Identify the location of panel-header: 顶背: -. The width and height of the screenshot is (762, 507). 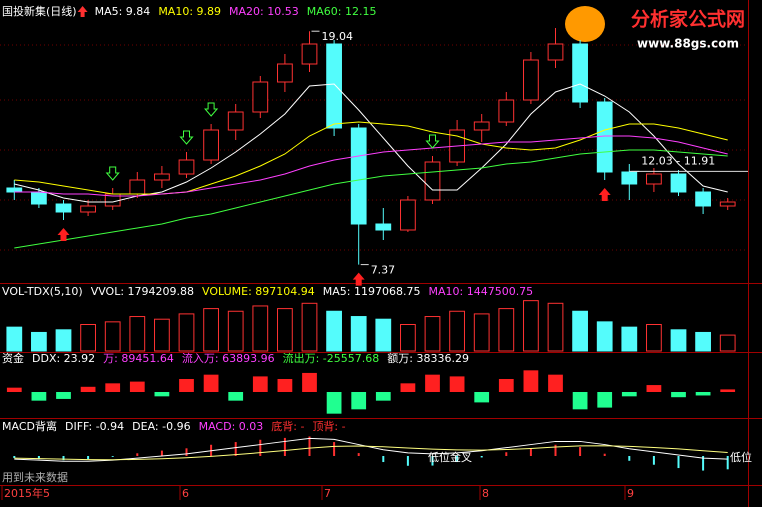
(328, 426).